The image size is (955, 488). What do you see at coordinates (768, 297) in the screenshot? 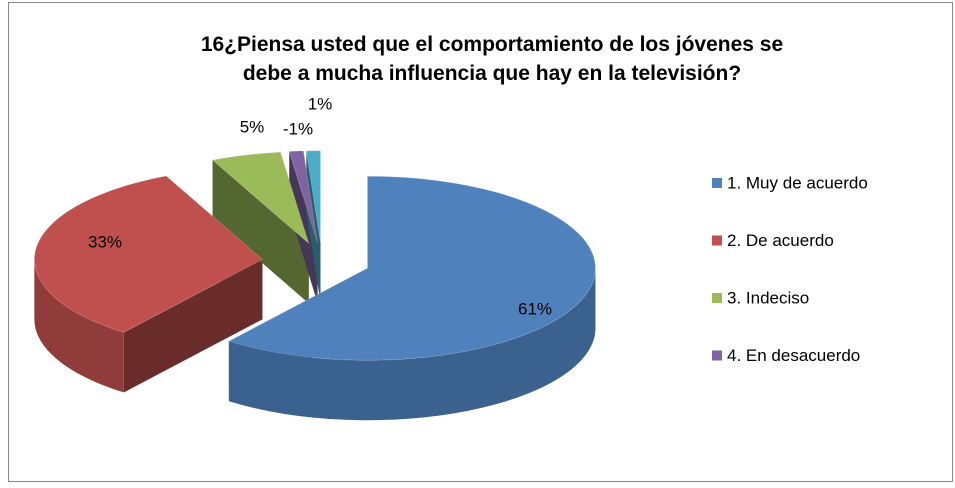
I see `legend-label: 3. Indeciso` at bounding box center [768, 297].